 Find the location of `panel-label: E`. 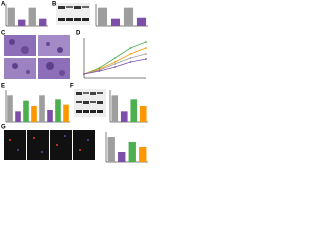

panel-label: E is located at coordinates (3, 87).